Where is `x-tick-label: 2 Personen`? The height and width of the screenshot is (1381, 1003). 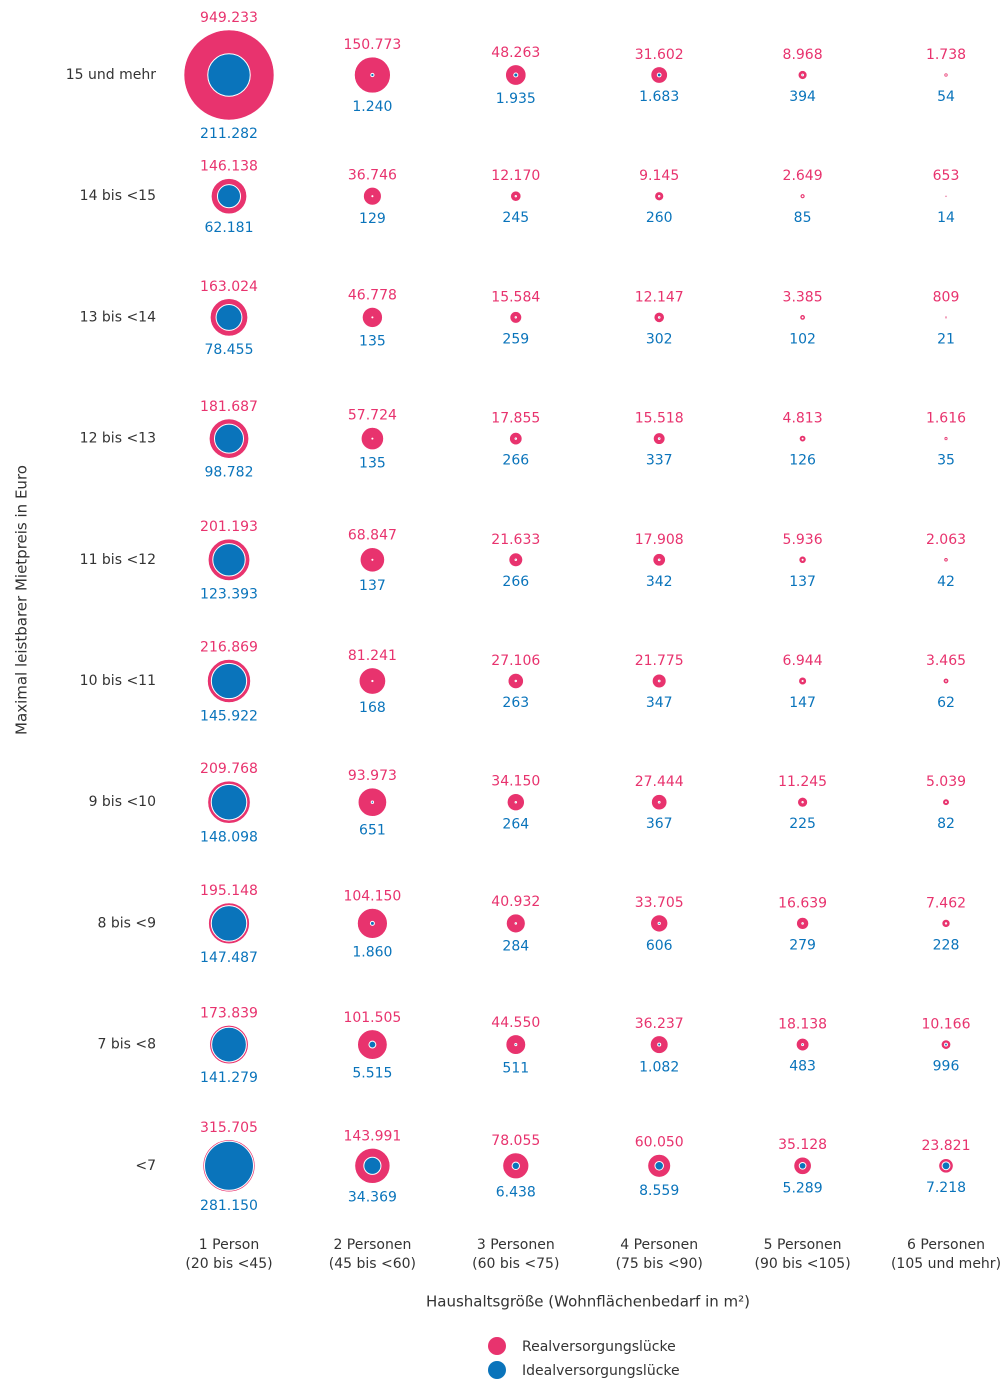 x-tick-label: 2 Personen is located at coordinates (372, 1245).